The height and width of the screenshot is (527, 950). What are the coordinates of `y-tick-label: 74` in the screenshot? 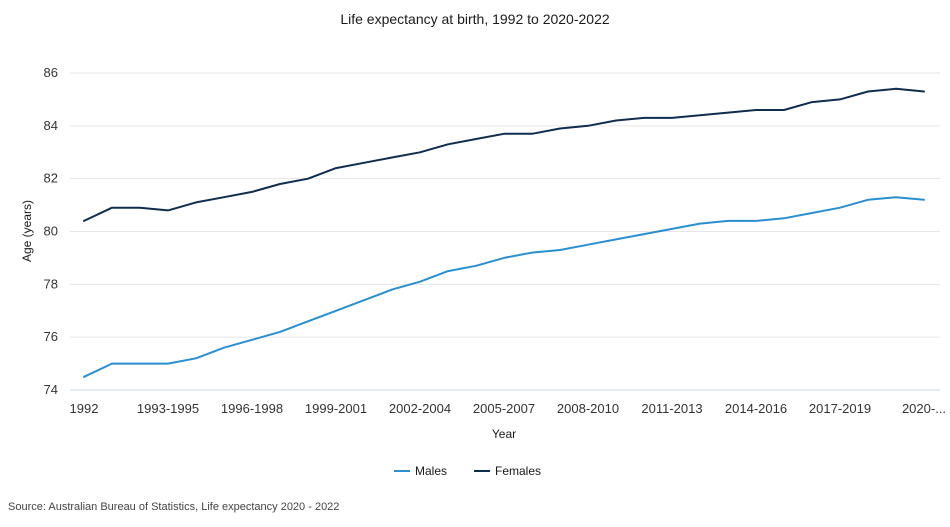 It's located at (51, 389).